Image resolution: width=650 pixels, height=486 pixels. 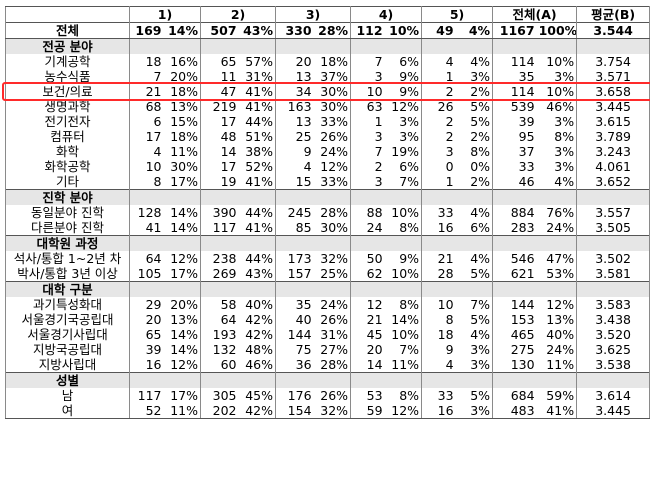 I want to click on percent-cell: 52%, so click(x=257, y=166).